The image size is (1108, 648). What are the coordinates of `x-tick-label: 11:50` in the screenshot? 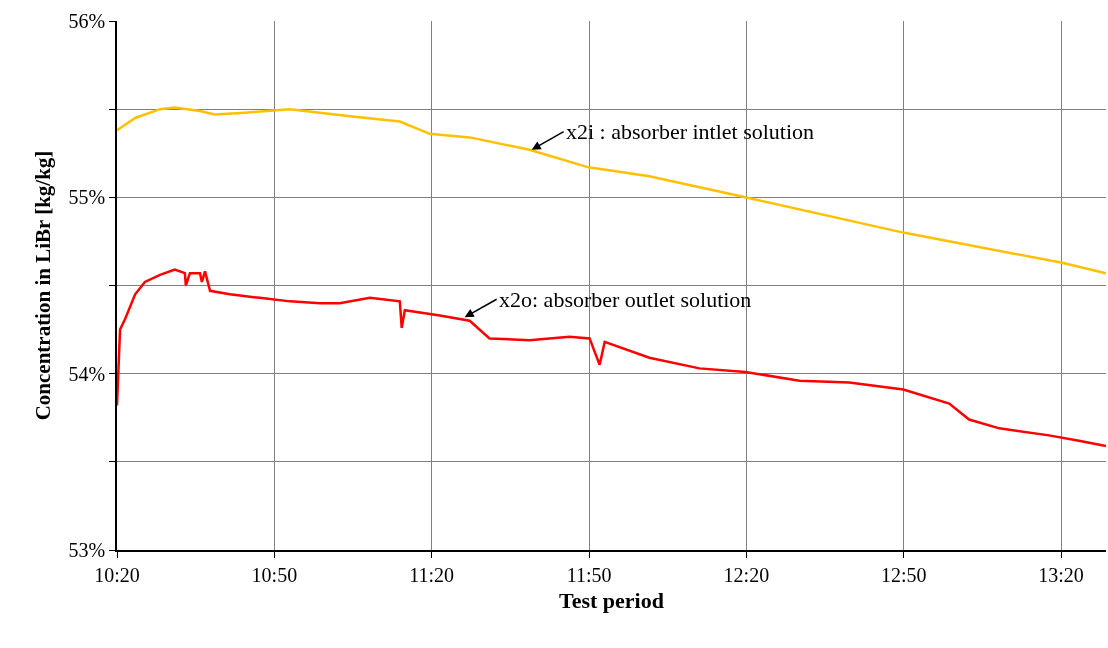 It's located at (589, 574).